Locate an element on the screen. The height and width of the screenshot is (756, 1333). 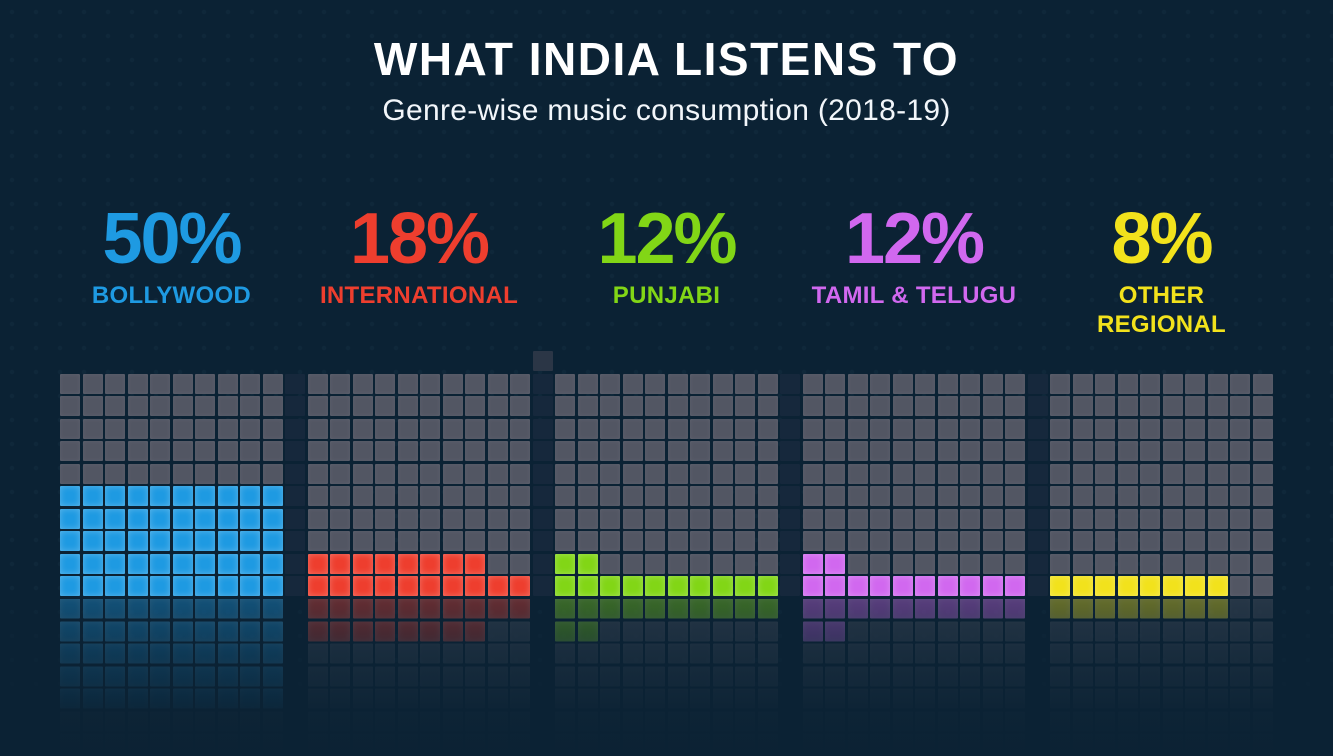
reflection-grid-punjabi is located at coordinates (666, 677).